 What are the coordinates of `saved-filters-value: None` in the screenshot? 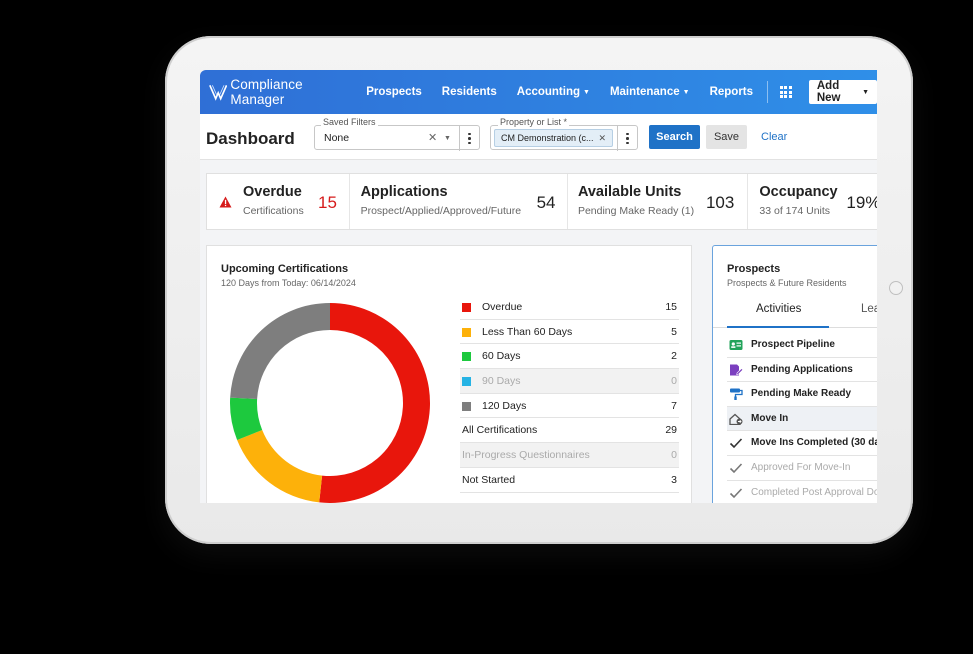 It's located at (337, 138).